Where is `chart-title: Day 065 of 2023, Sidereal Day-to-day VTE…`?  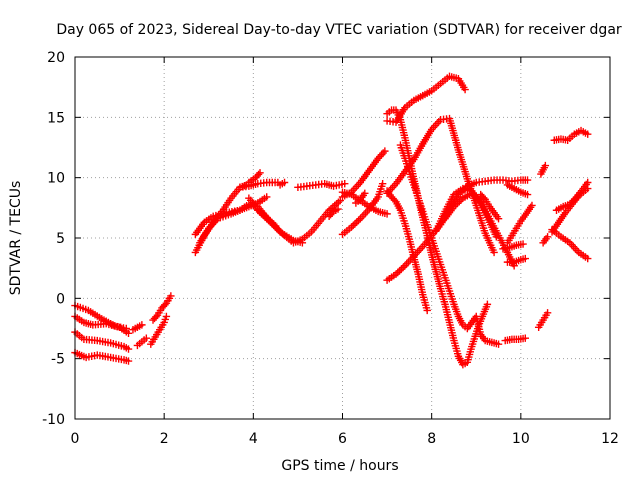
chart-title: Day 065 of 2023, Sidereal Day-to-day VTE… is located at coordinates (339, 30).